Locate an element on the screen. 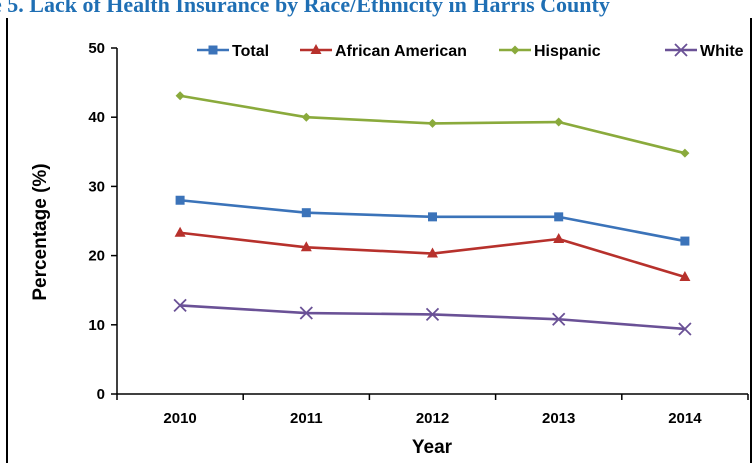  x-tick-label: 2012 is located at coordinates (432, 418).